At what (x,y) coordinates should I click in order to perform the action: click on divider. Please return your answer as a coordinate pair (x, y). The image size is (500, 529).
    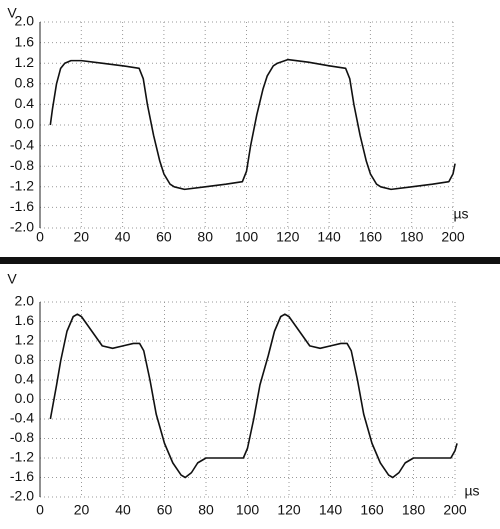
    Looking at the image, I should click on (250, 260).